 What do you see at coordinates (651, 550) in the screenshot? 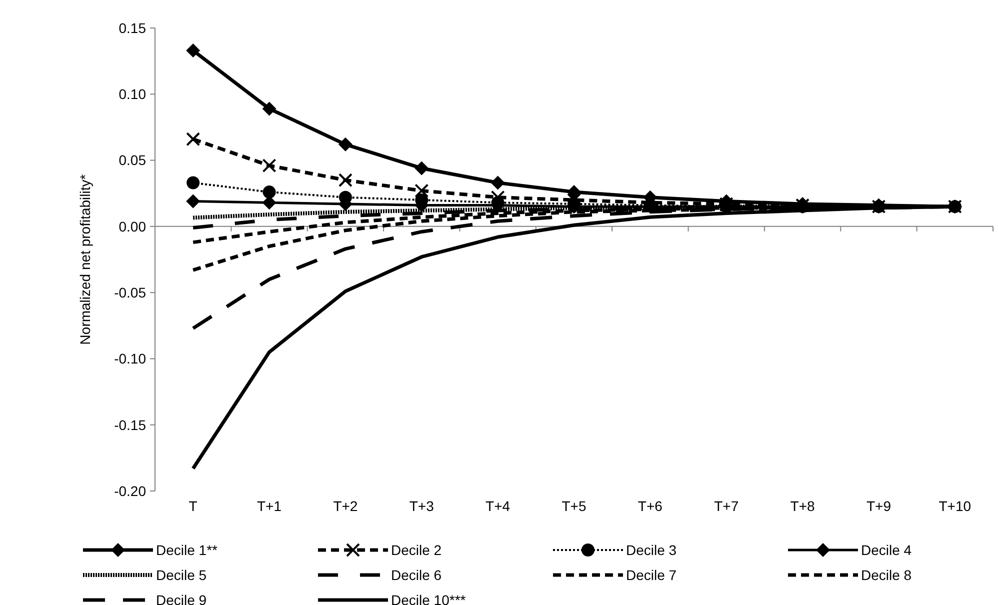
I see `legend-label: Decile 3` at bounding box center [651, 550].